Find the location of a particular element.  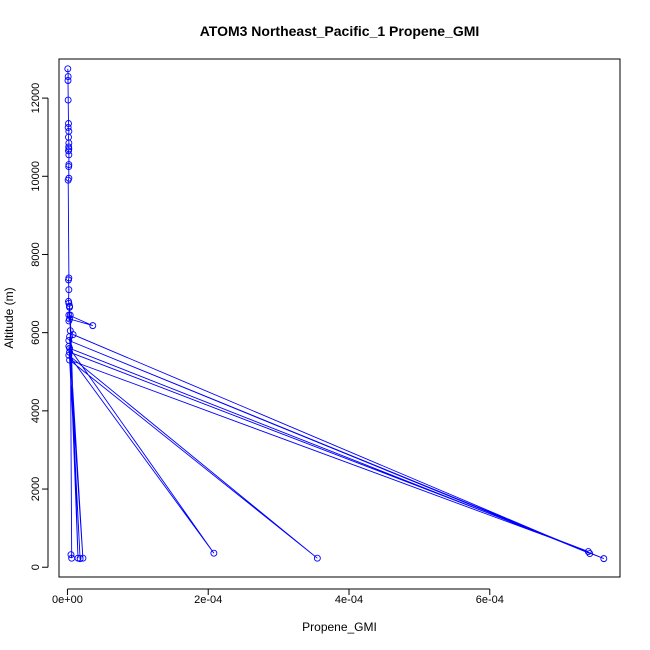

x-axis: 0e+00 2e-04 4e-04 6e-04 is located at coordinates (278, 597).